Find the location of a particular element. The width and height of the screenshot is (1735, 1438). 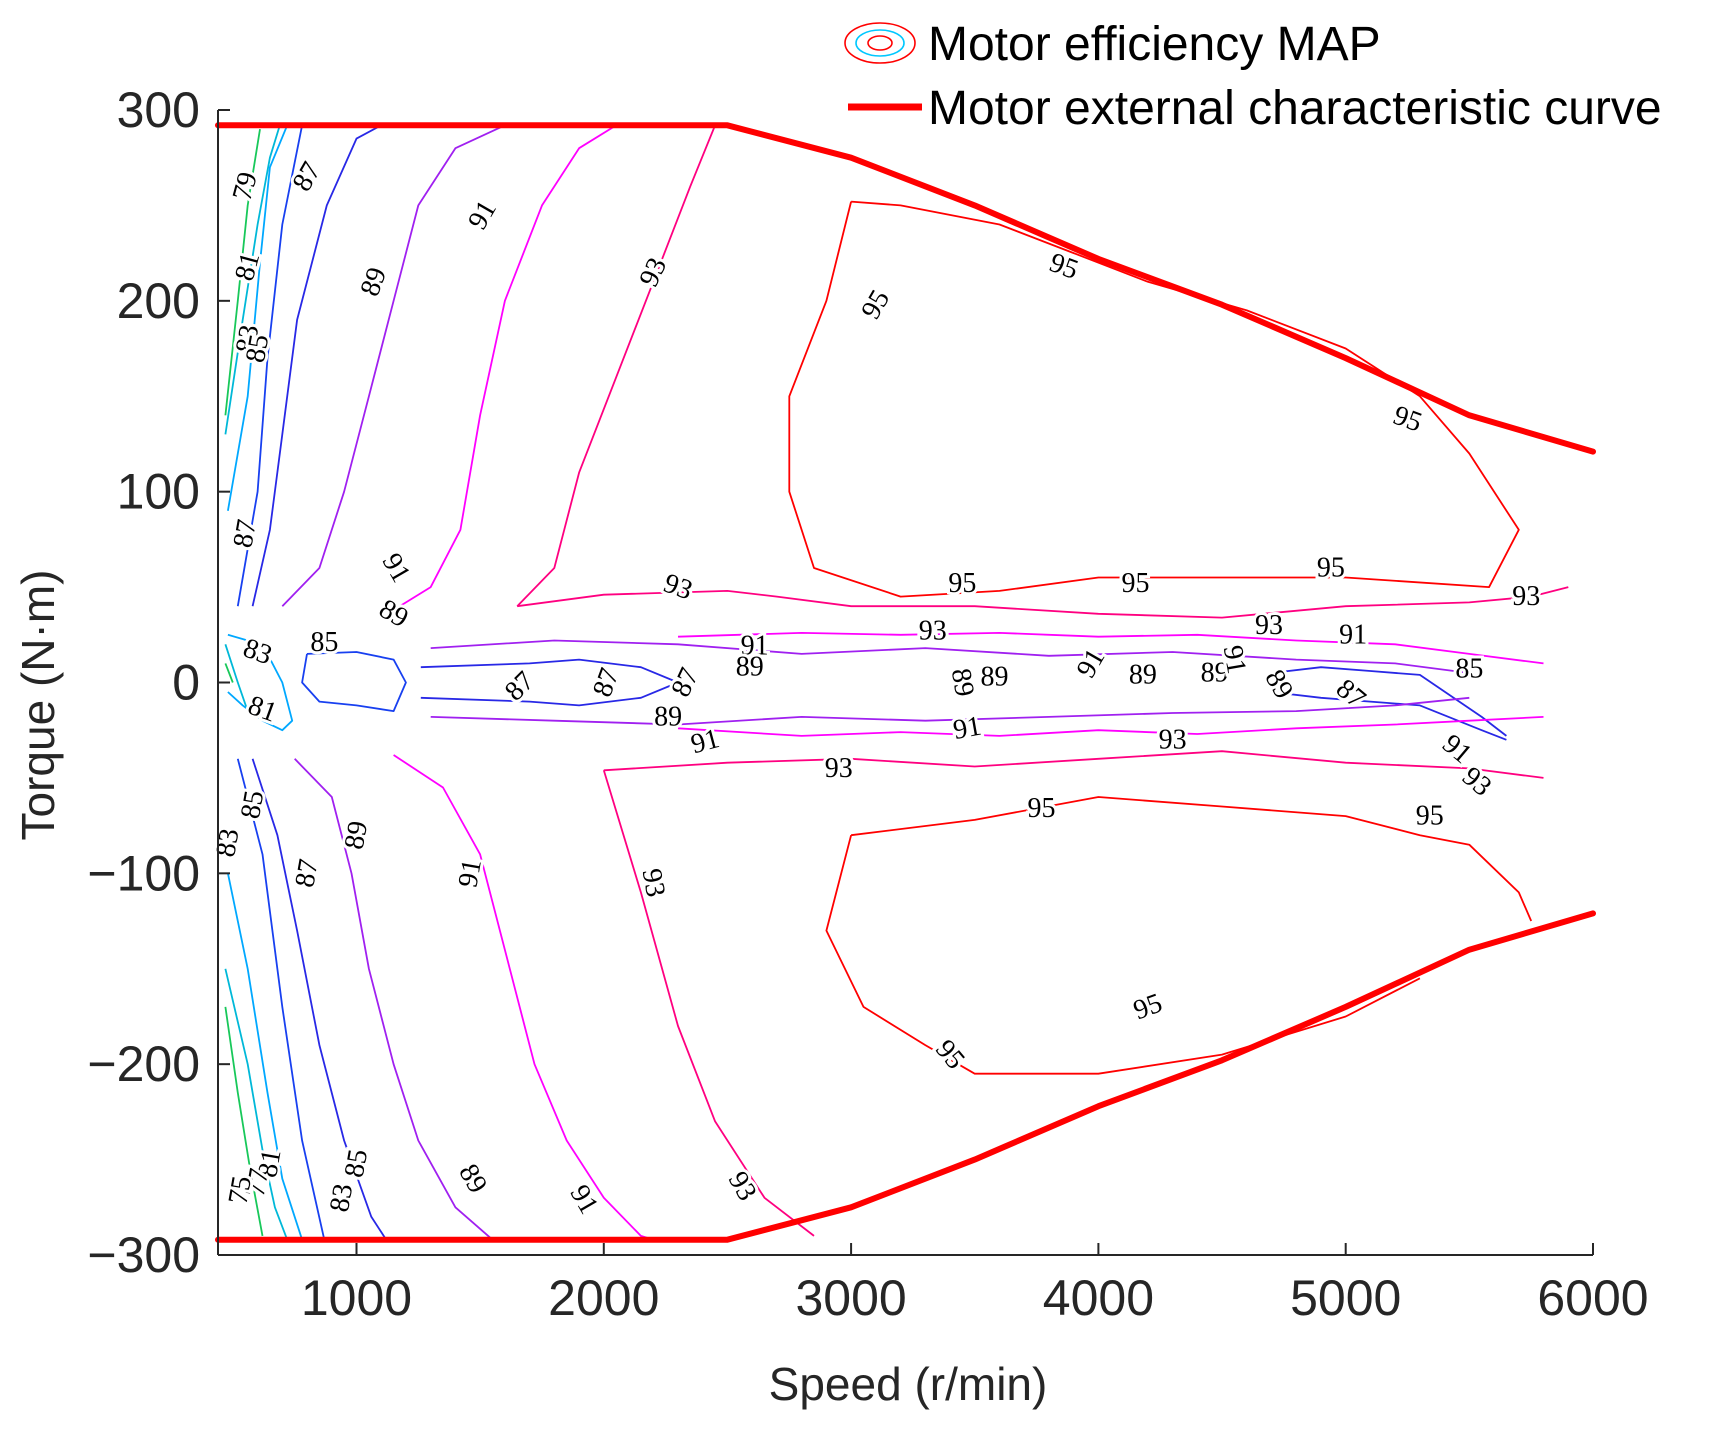

y-tick-label: −300 is located at coordinates (143, 1255).